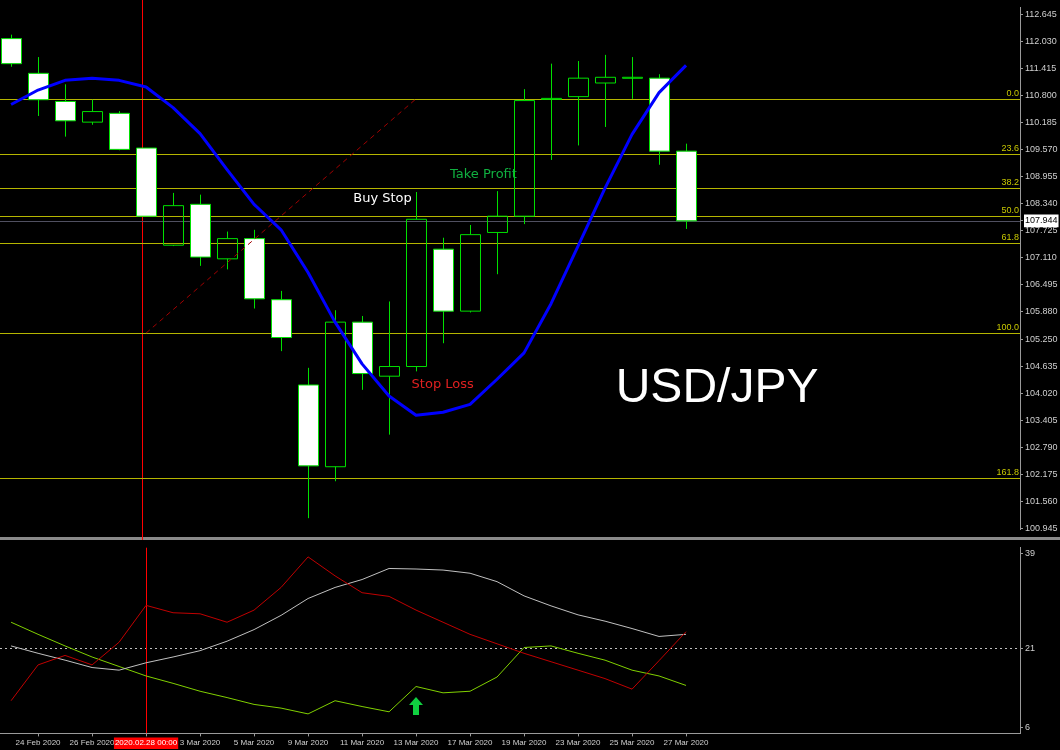 This screenshot has width=1060, height=750. Describe the element at coordinates (1010, 148) in the screenshot. I see `annotation: 23.6` at that location.